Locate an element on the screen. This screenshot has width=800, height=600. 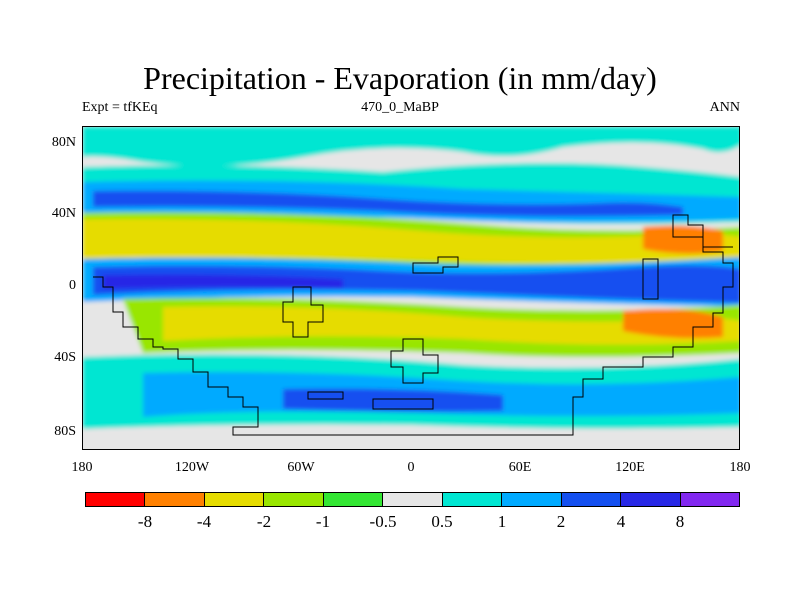
colorbar-label: 0.5 is located at coordinates (442, 521).